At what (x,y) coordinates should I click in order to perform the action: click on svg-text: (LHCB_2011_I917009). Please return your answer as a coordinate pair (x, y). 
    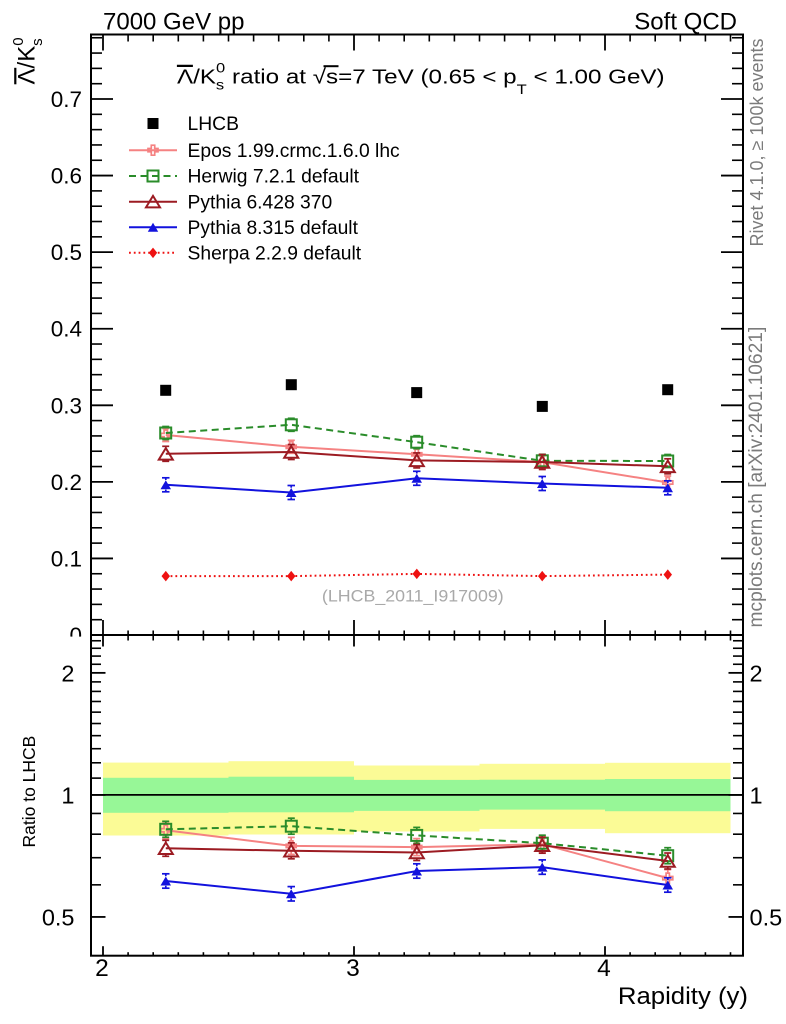
    Looking at the image, I should click on (413, 595).